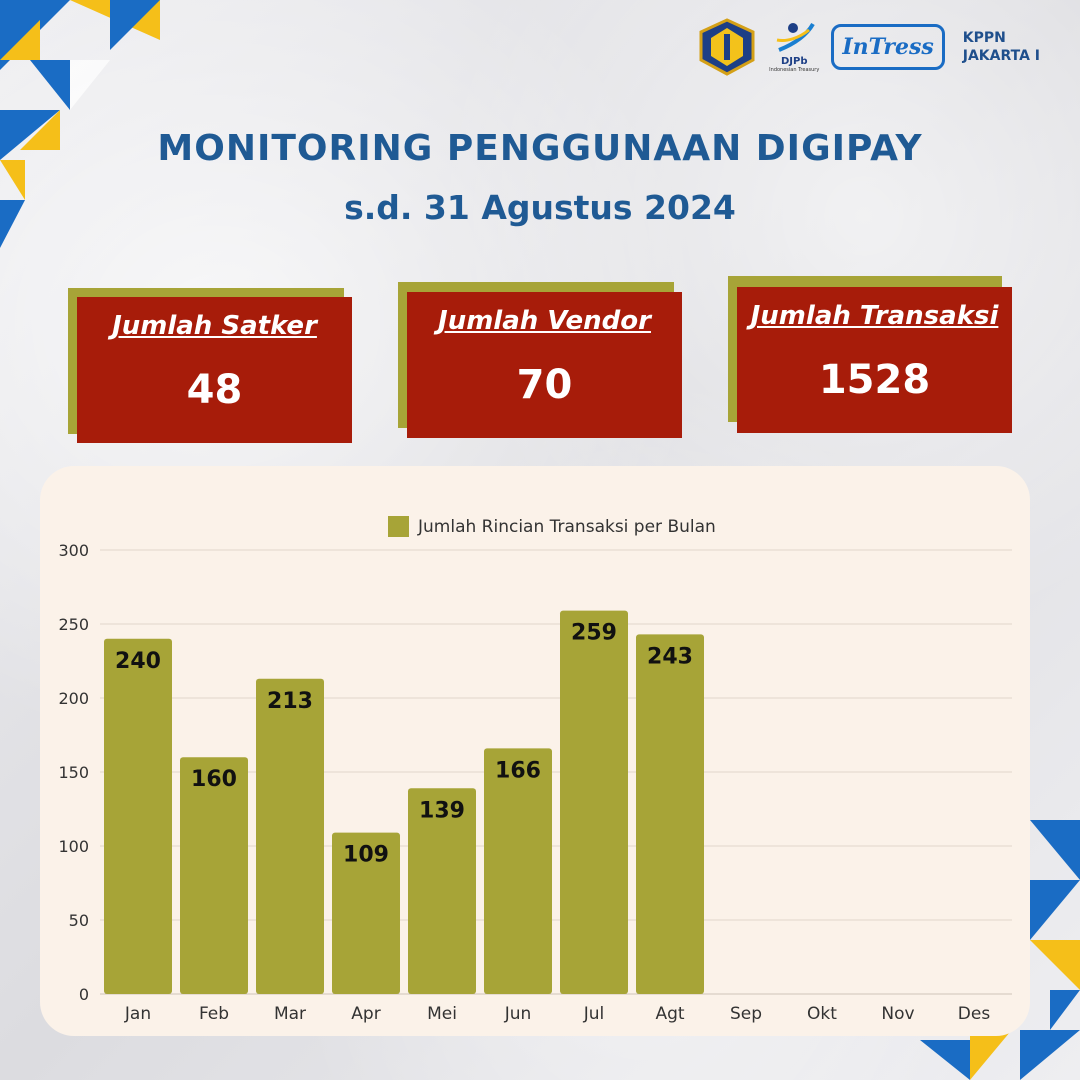 The height and width of the screenshot is (1080, 1080). What do you see at coordinates (566, 527) in the screenshot?
I see `legend-label: Jumlah Rincian Transaksi per Bulan` at bounding box center [566, 527].